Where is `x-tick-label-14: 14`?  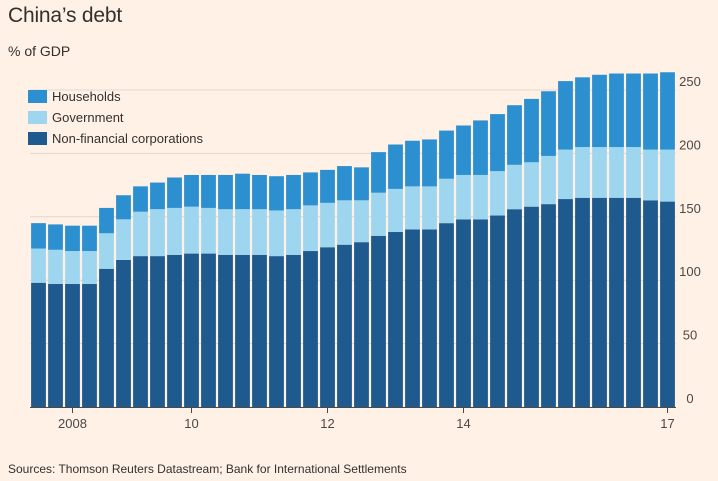 x-tick-label-14: 14 is located at coordinates (463, 423).